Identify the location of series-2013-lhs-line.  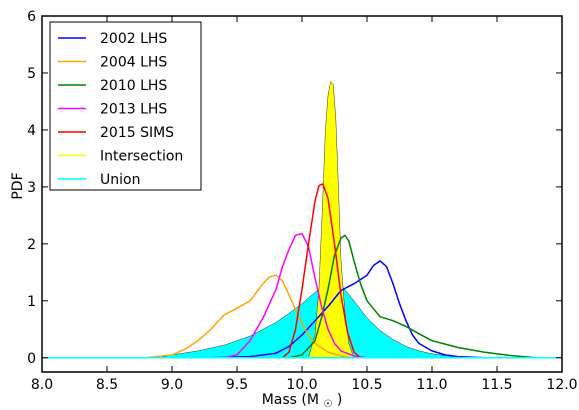
(295, 295).